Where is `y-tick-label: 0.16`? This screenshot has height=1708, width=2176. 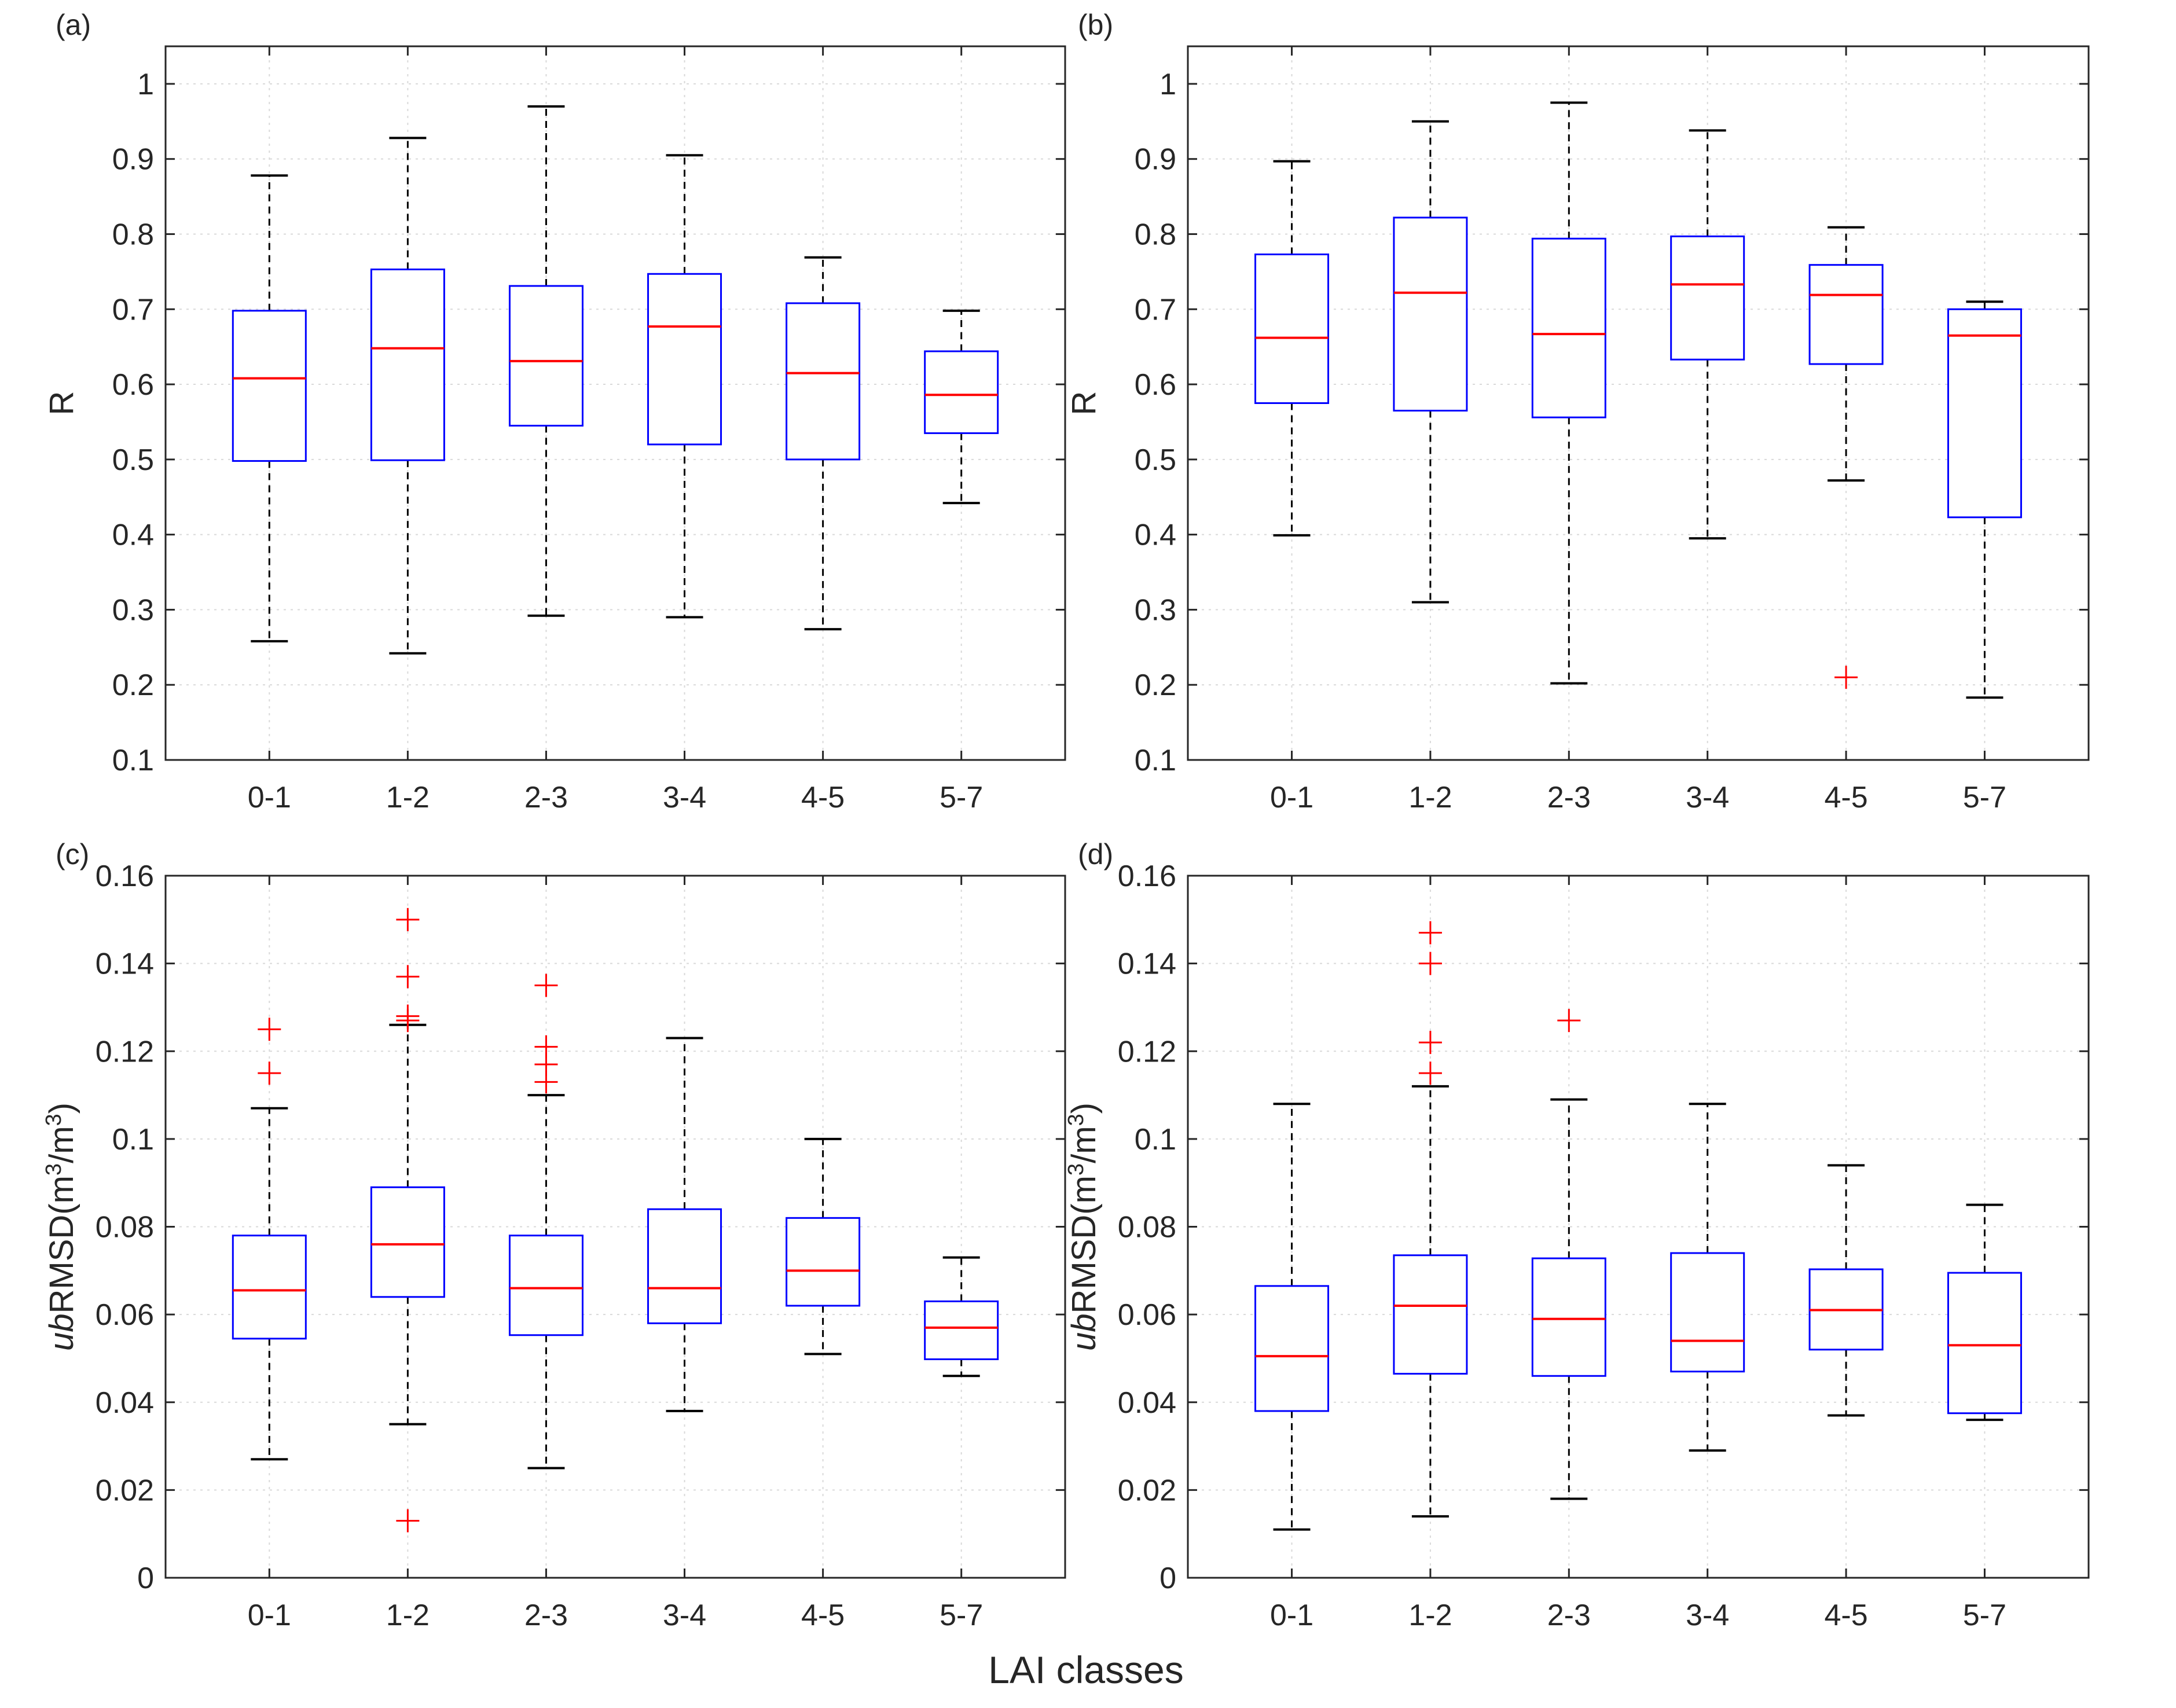
y-tick-label: 0.16 is located at coordinates (1147, 876).